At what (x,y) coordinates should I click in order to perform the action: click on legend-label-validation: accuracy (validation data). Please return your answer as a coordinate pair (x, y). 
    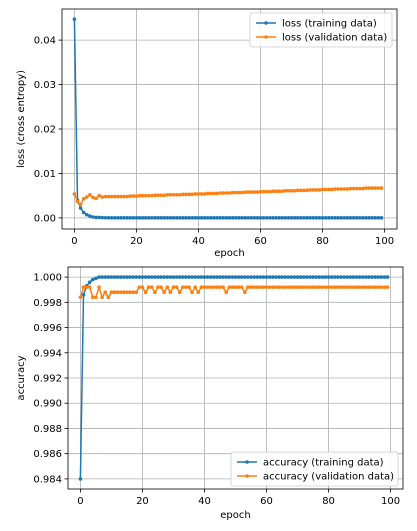
    Looking at the image, I should click on (328, 477).